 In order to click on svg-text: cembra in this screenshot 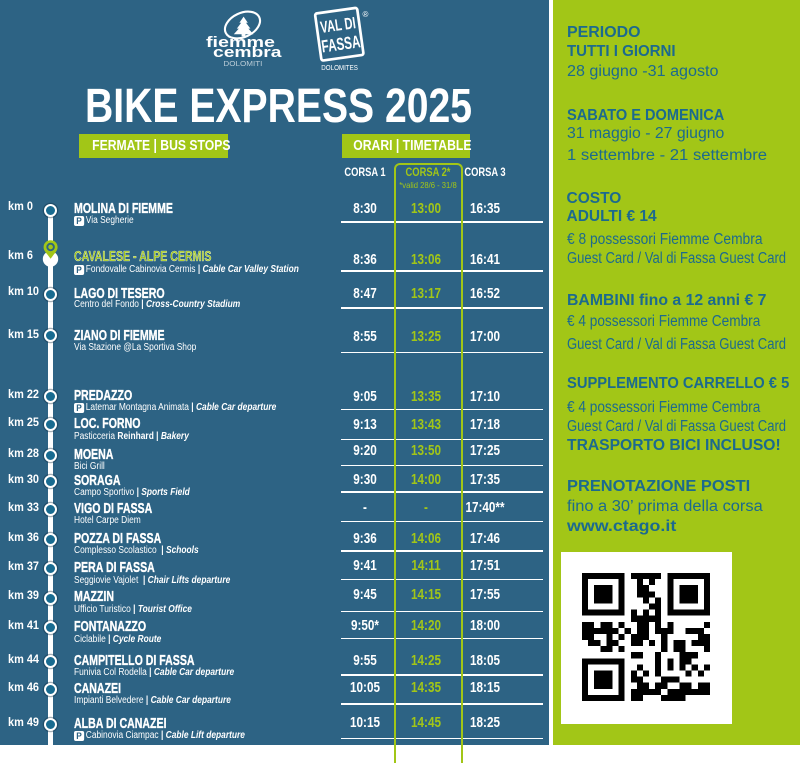, I will do `click(247, 52)`.